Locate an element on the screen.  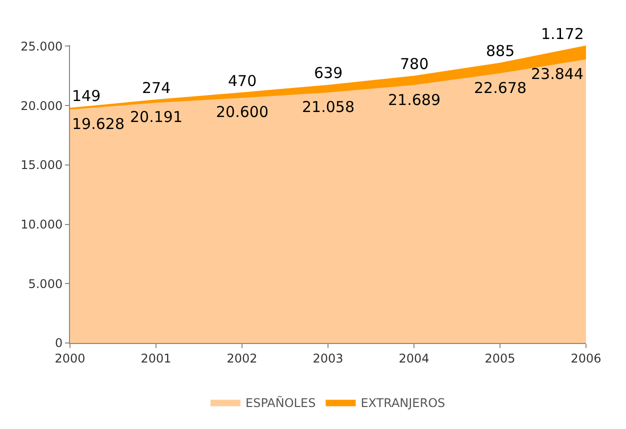
x-tick-label: 2004 is located at coordinates (414, 358).